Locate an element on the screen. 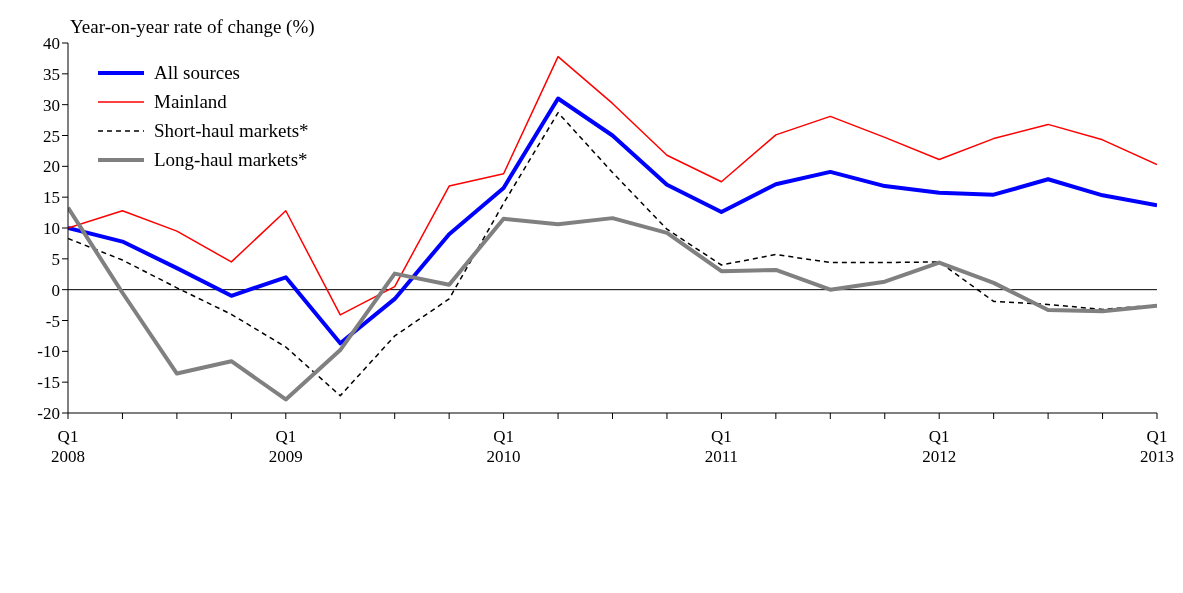 This screenshot has width=1183, height=593. y-tick-label: 20 is located at coordinates (51, 167).